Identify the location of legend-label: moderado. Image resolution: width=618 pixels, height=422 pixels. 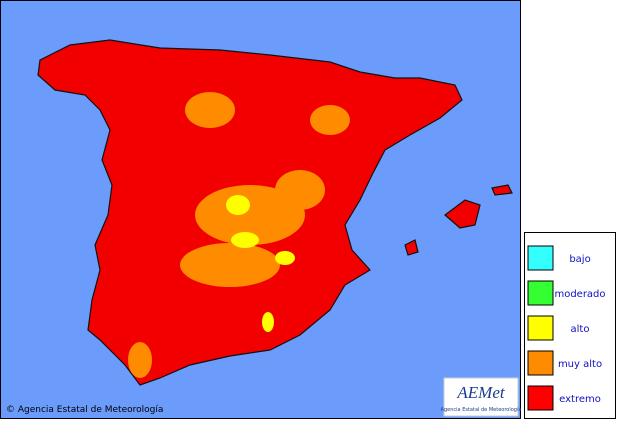
(579, 294).